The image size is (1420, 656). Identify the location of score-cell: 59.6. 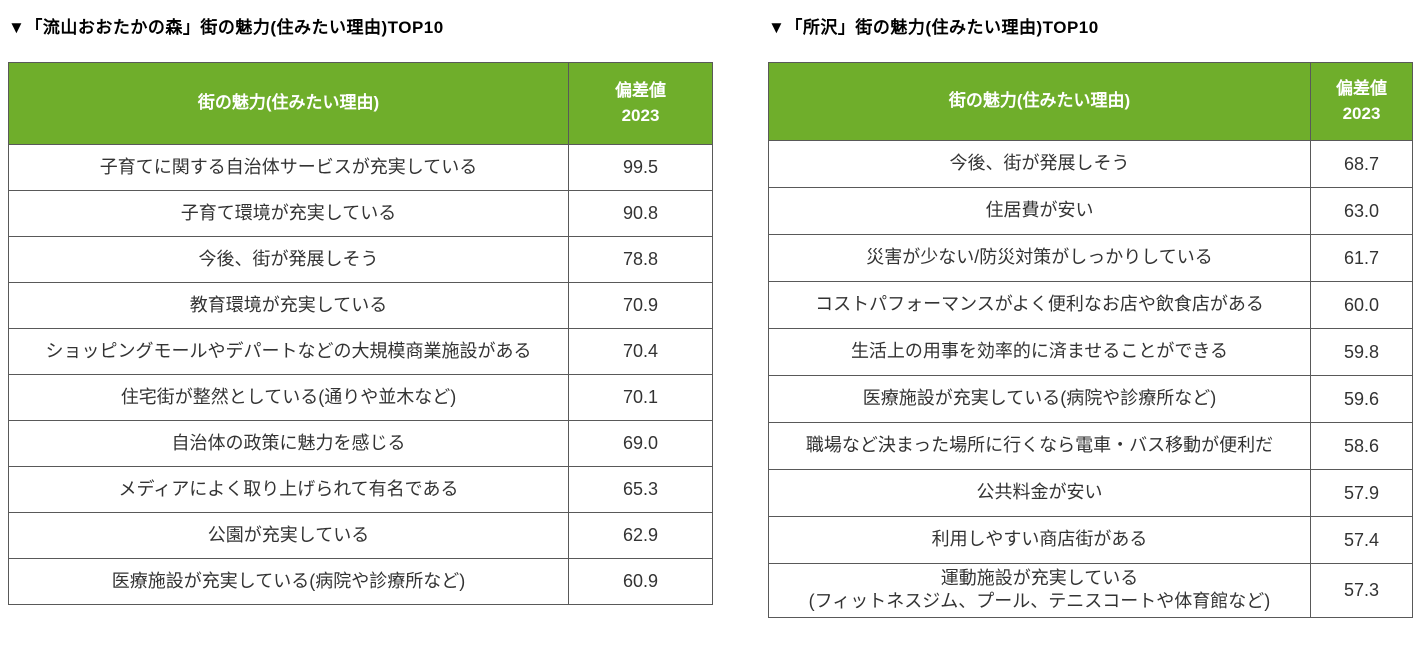
(1361, 399).